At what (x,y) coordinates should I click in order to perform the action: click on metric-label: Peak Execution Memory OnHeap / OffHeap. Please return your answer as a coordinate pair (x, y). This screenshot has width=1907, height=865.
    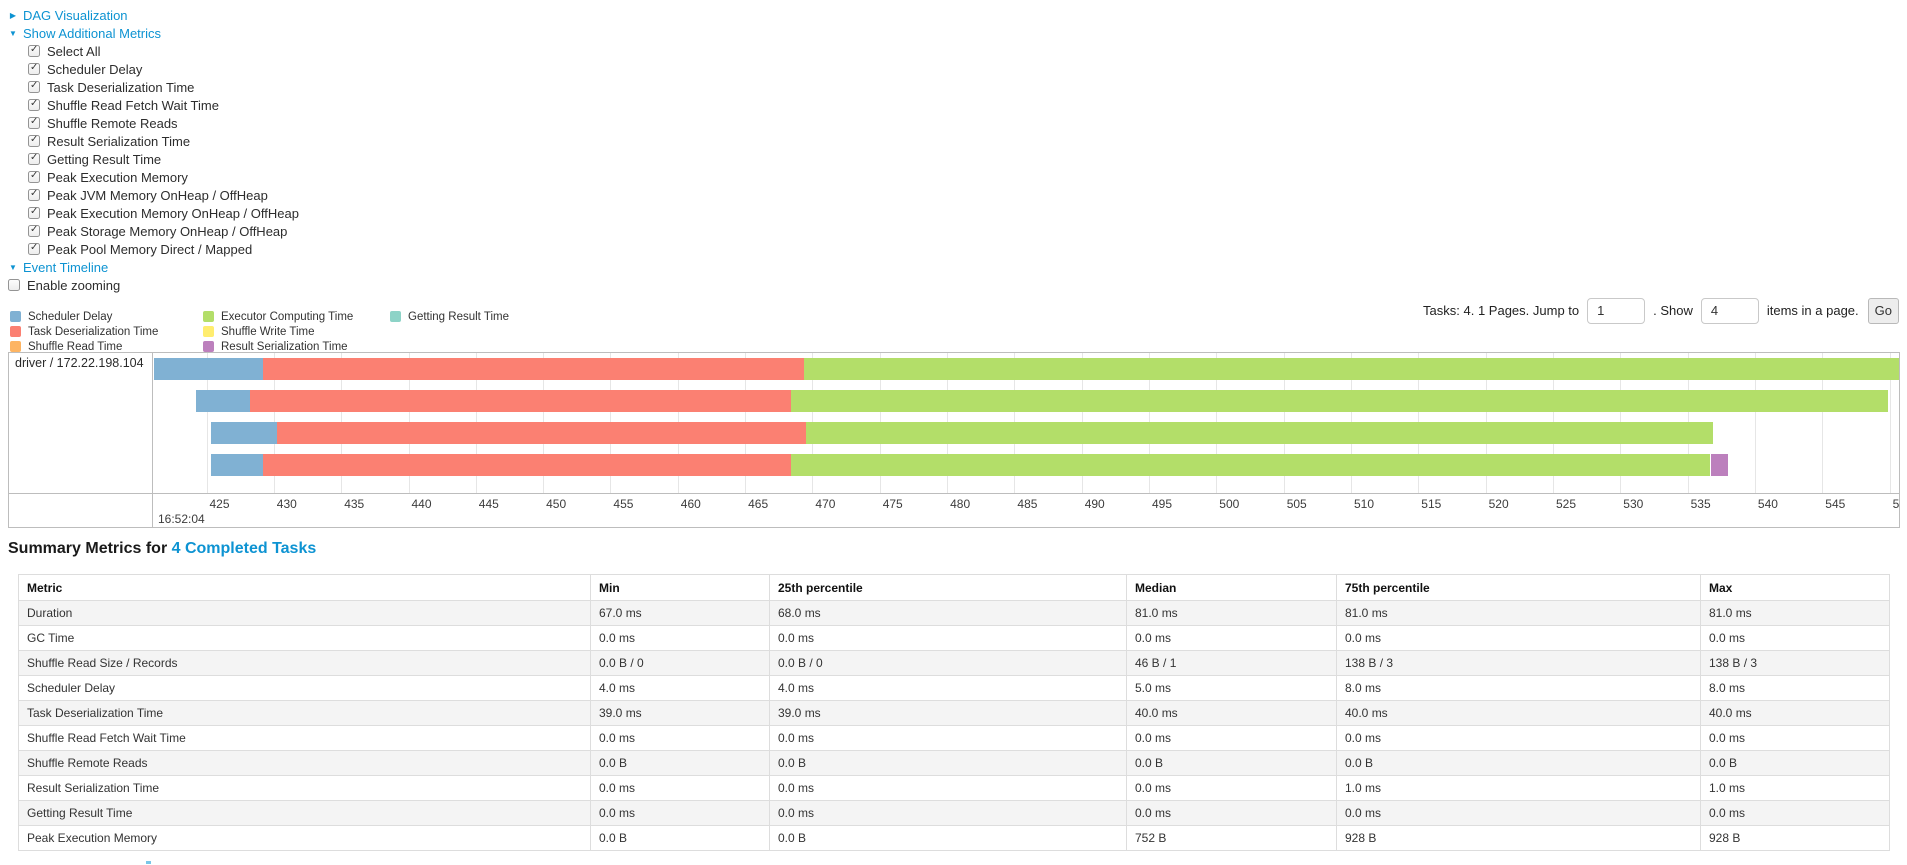
    Looking at the image, I should click on (173, 213).